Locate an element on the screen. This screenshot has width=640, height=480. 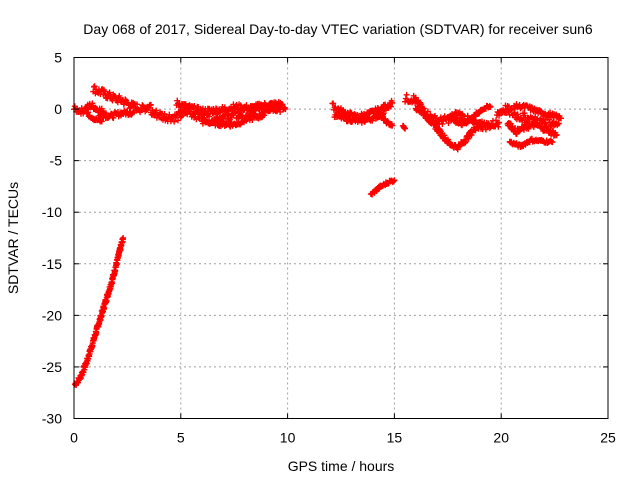
x-axis-label: GPS time / hours is located at coordinates (341, 466).